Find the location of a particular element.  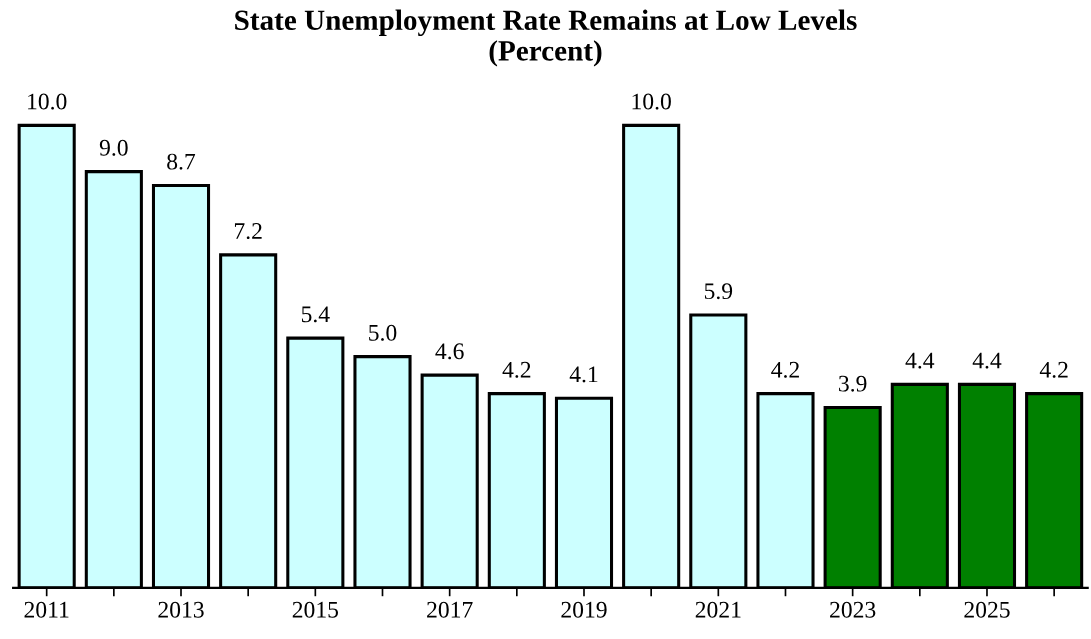

x-tick-label: 2021 is located at coordinates (718, 609).